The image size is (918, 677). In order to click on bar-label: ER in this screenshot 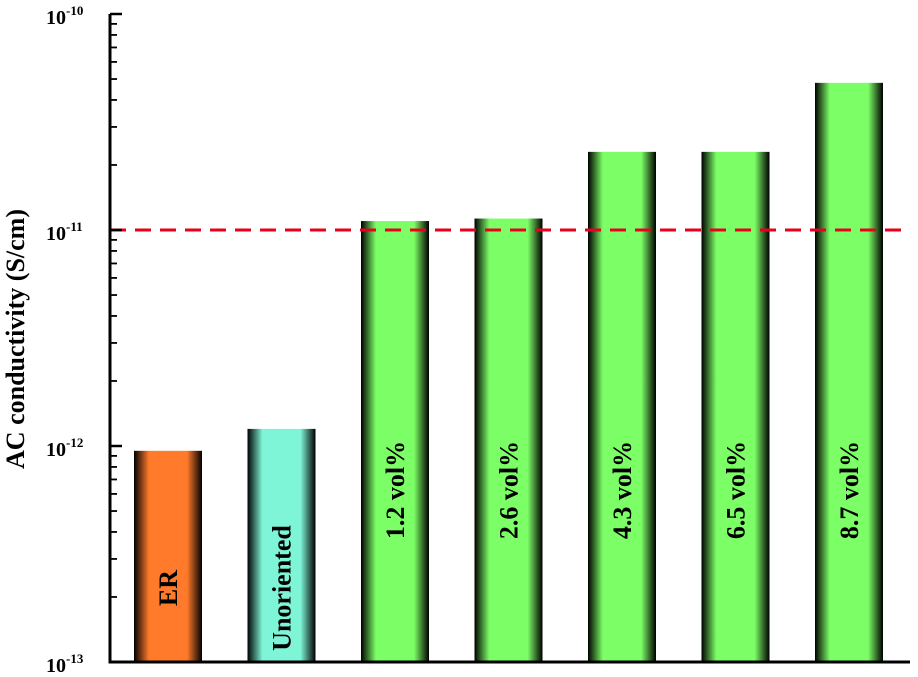, I will do `click(168, 588)`.